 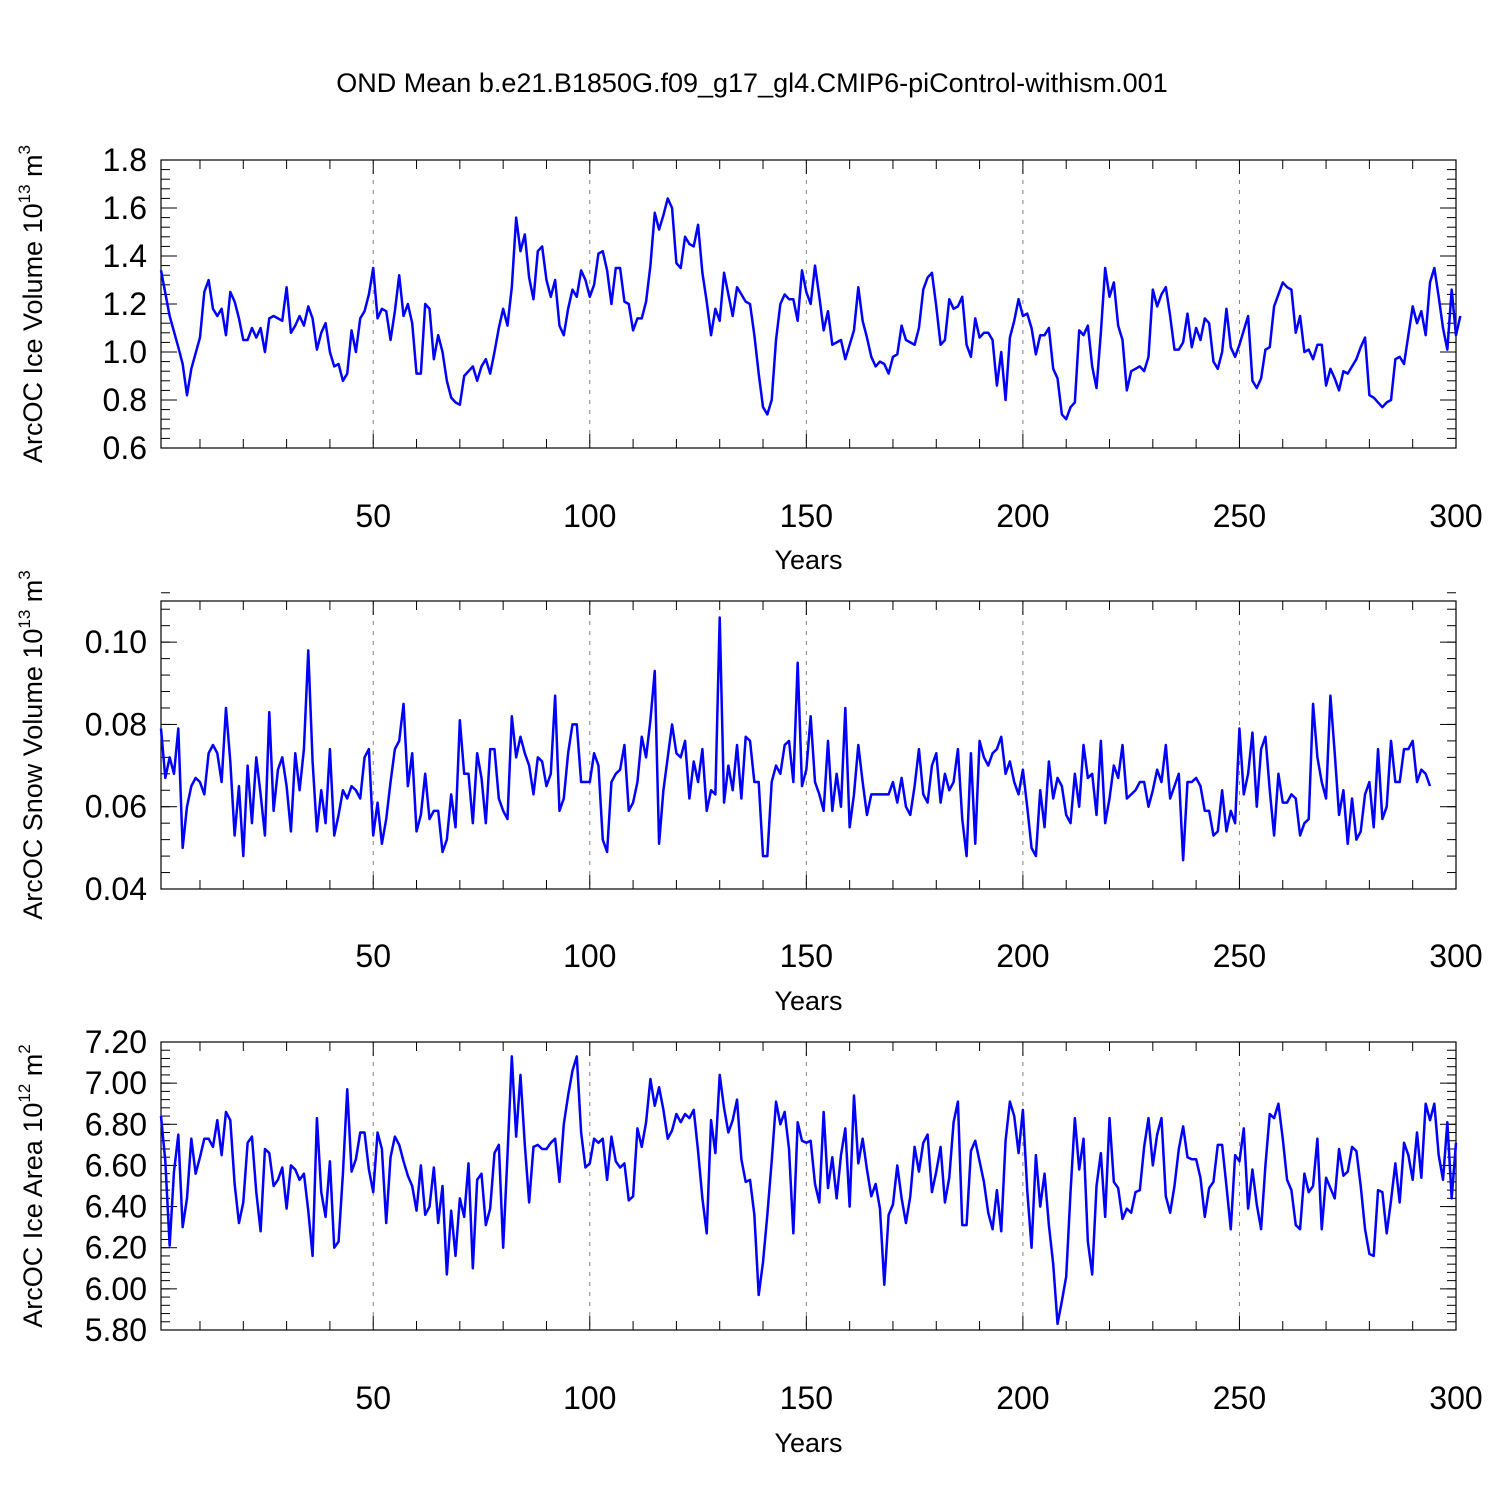 What do you see at coordinates (125, 160) in the screenshot?
I see `y-tick-label: 1.8` at bounding box center [125, 160].